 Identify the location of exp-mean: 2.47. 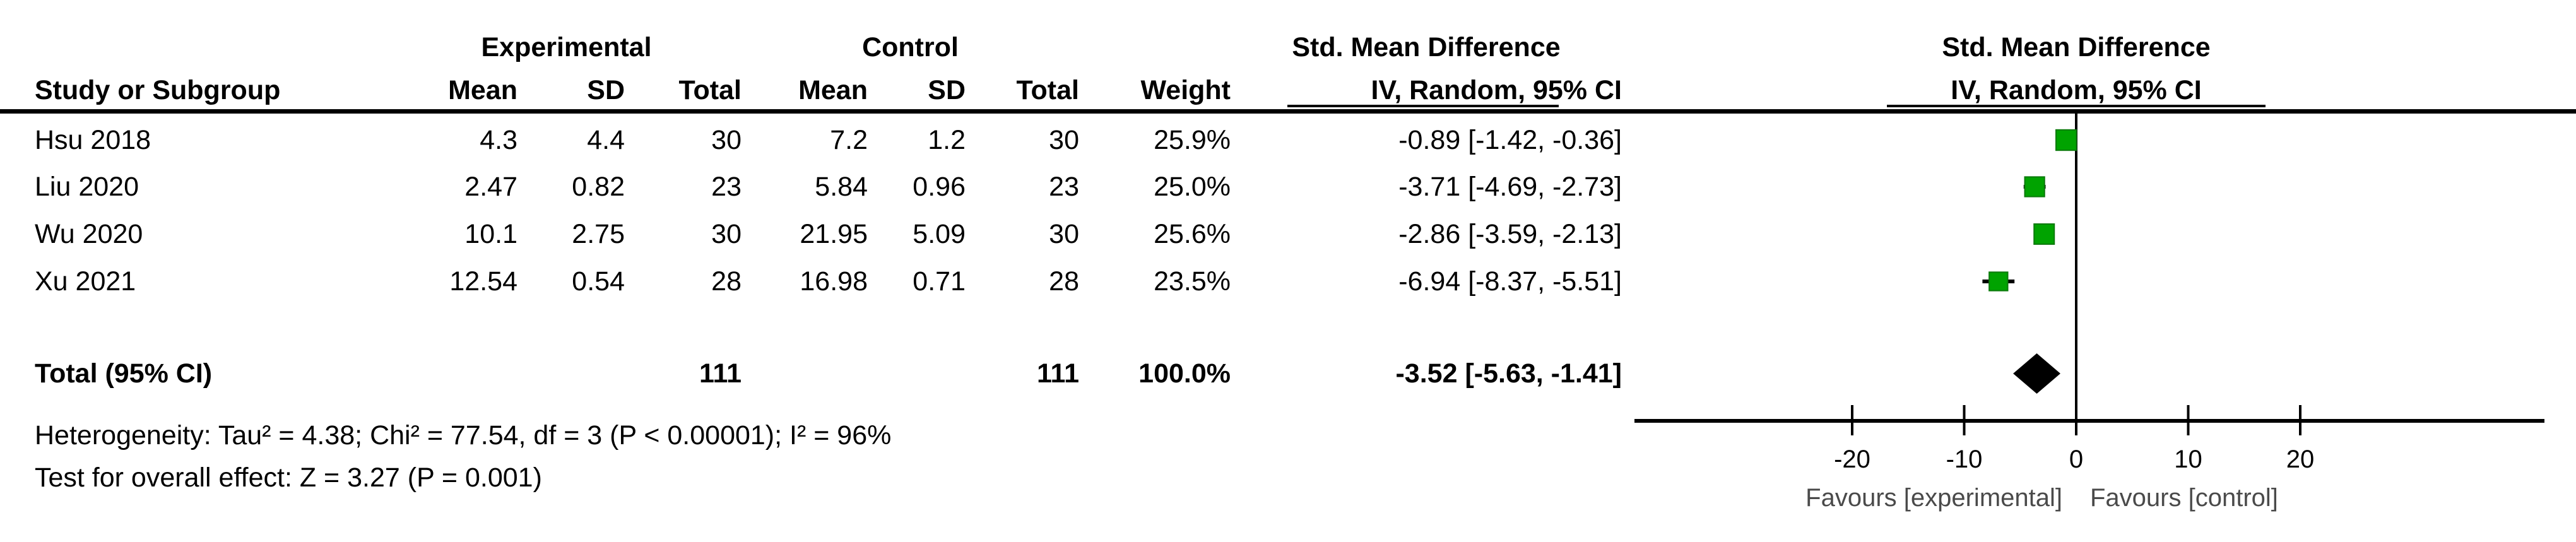
(491, 187).